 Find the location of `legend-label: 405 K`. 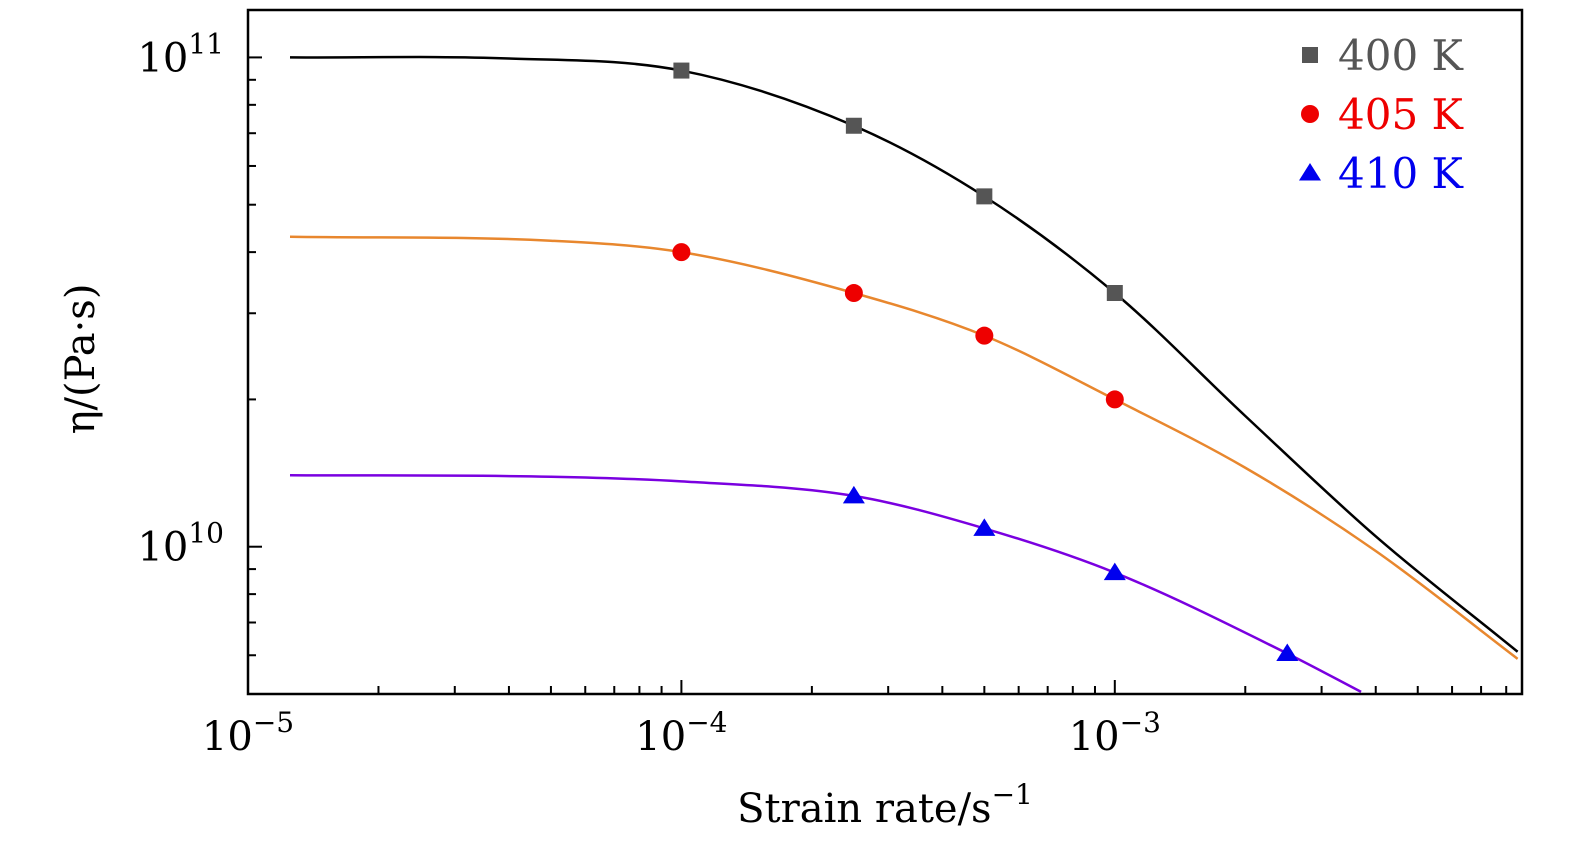

legend-label: 405 K is located at coordinates (1401, 114).